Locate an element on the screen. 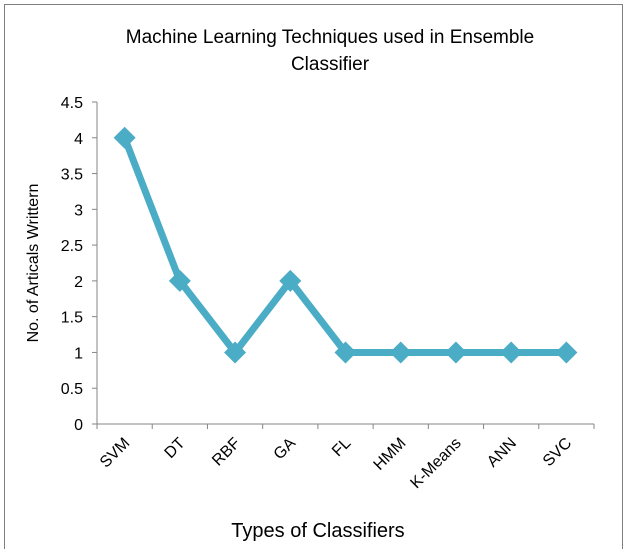 The height and width of the screenshot is (549, 627). x-tick-label: FL is located at coordinates (341, 447).